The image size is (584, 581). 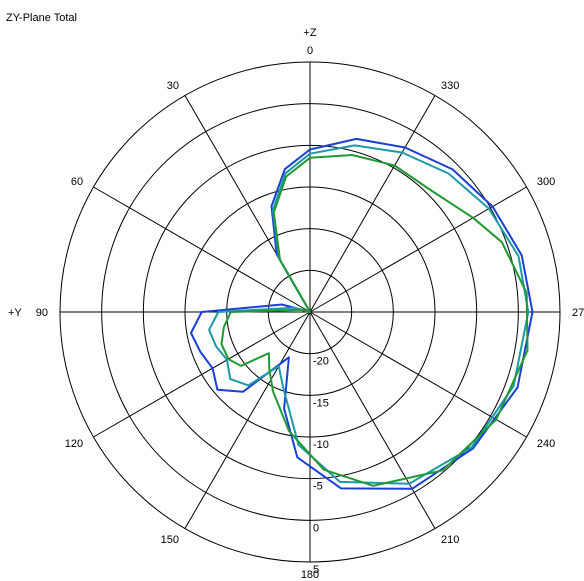 I want to click on chart-title: ZY-Plane Total, so click(x=41, y=18).